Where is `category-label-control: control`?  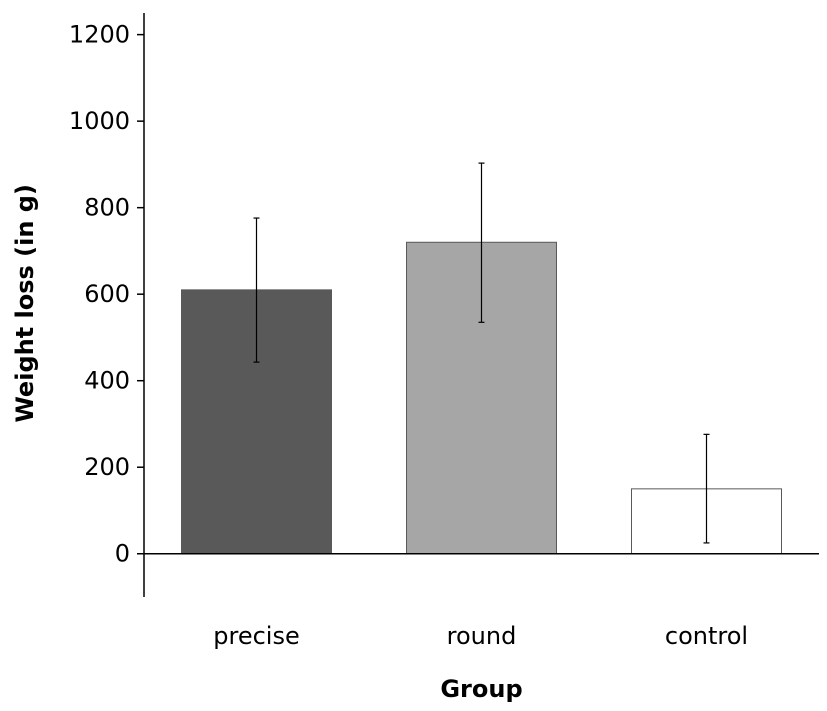
category-label-control: control is located at coordinates (706, 636).